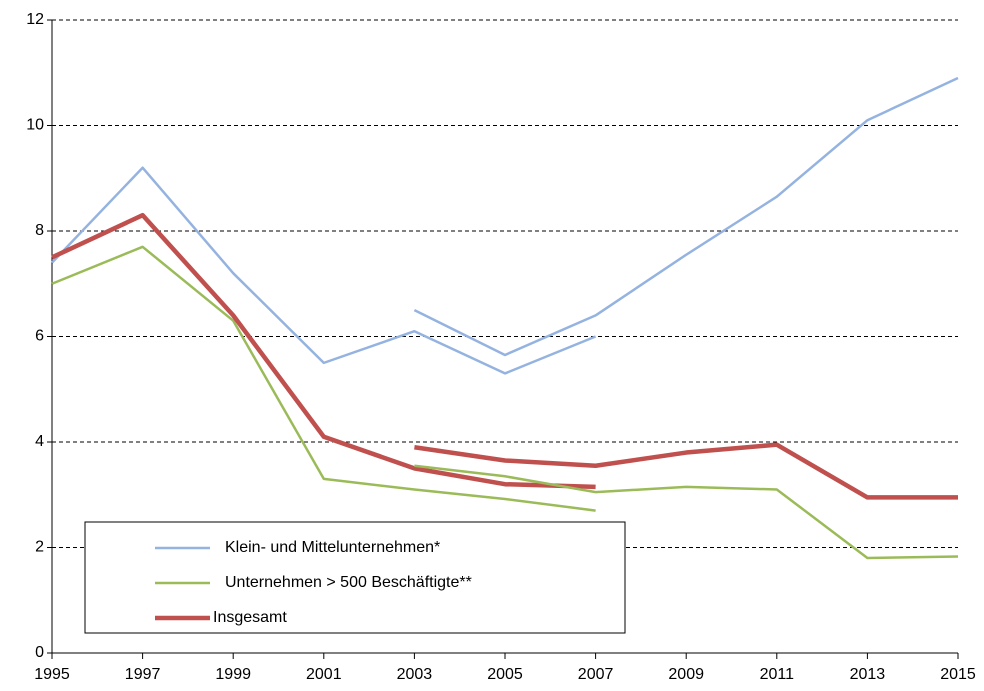 The width and height of the screenshot is (984, 691). Describe the element at coordinates (35, 19) in the screenshot. I see `y-tick-label: 12` at that location.